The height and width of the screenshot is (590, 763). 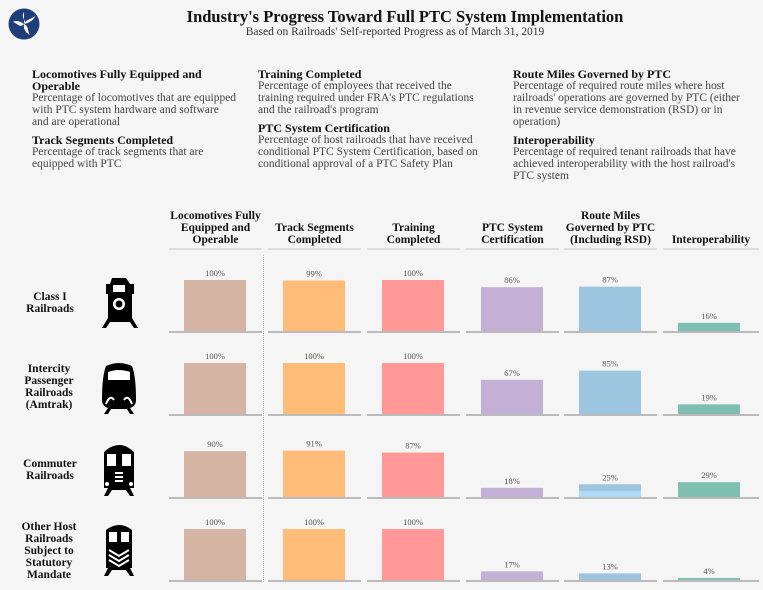 What do you see at coordinates (512, 564) in the screenshot?
I see `data-label: 17%` at bounding box center [512, 564].